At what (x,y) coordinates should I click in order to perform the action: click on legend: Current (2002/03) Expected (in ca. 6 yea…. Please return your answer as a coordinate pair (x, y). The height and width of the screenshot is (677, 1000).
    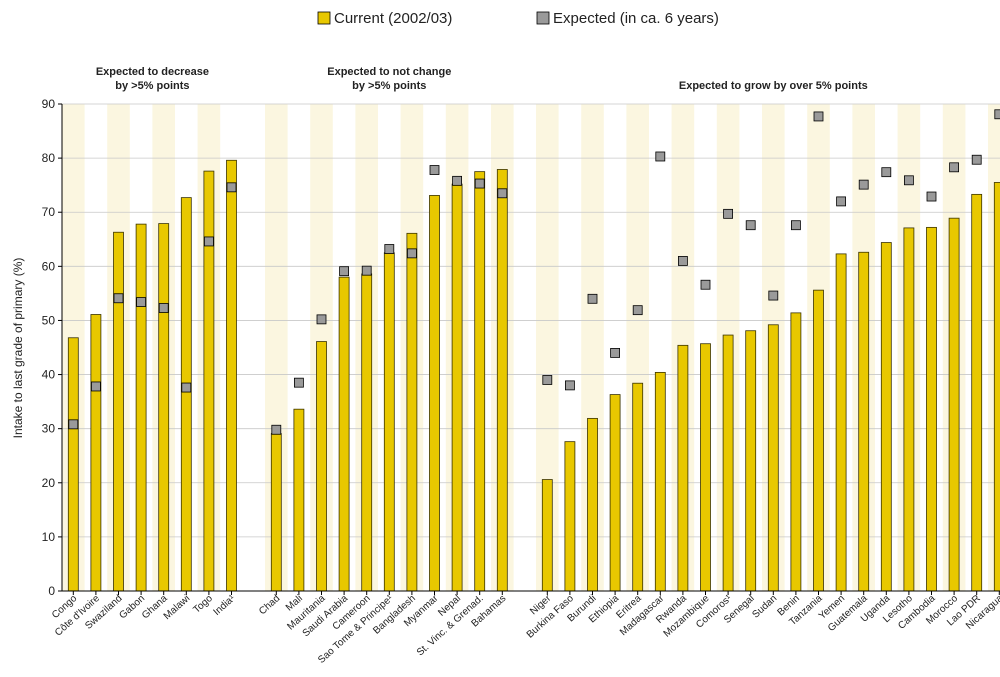
    Looking at the image, I should click on (518, 18).